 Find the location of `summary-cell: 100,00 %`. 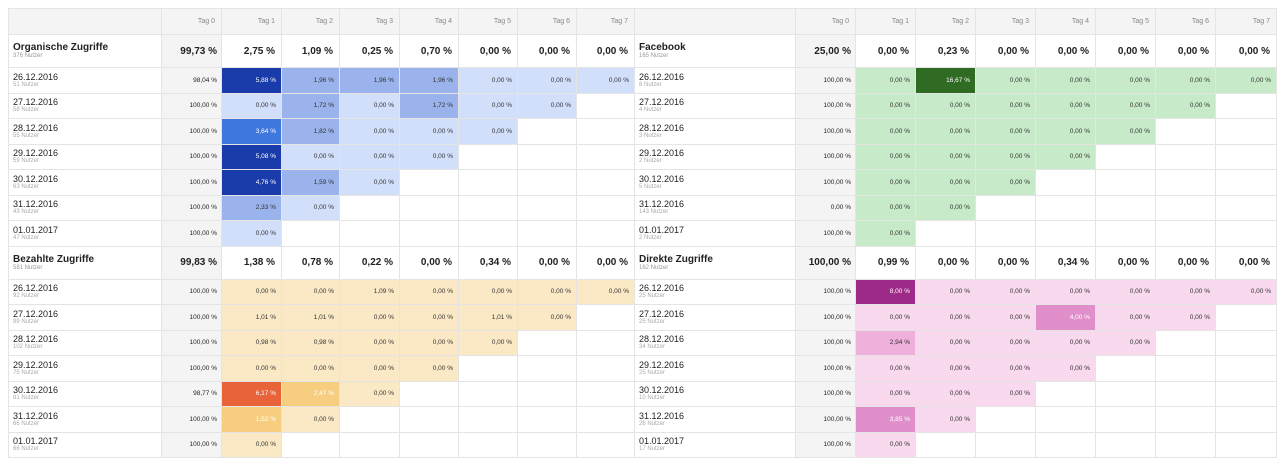

summary-cell: 100,00 % is located at coordinates (825, 262).